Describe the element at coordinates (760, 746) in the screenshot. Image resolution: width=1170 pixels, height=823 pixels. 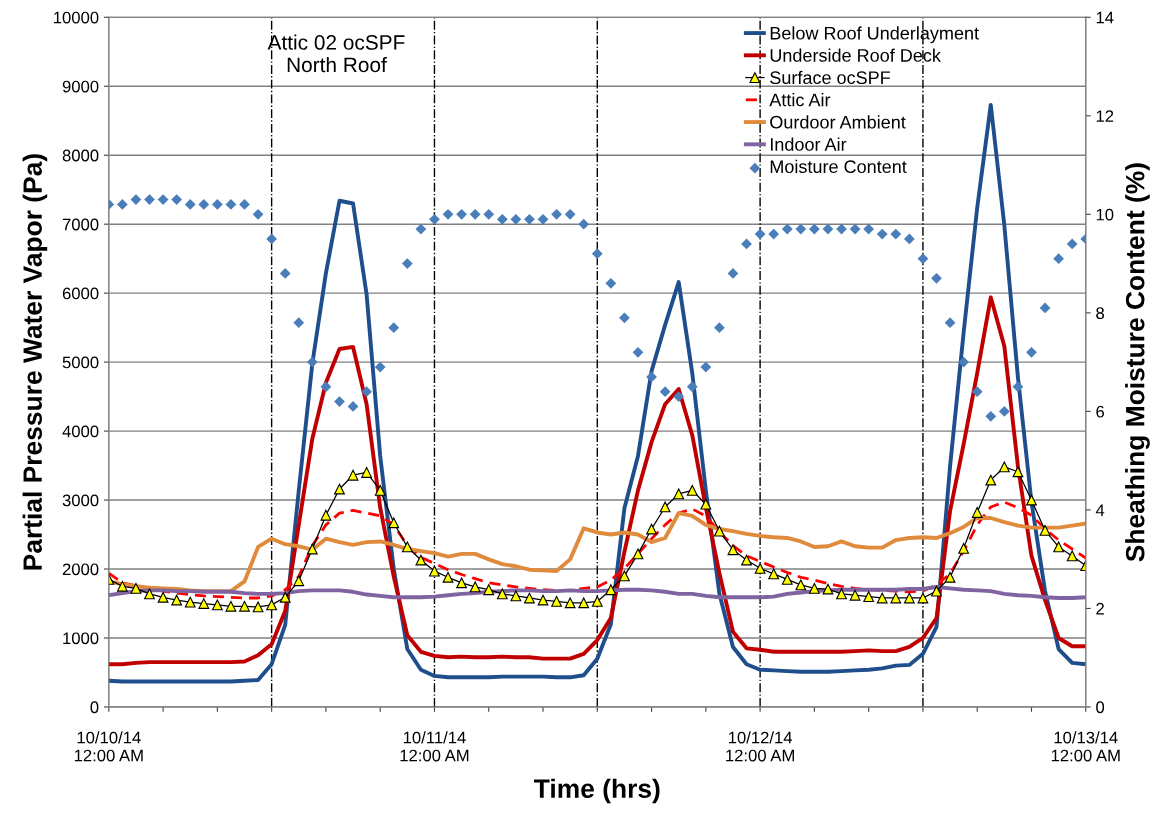
I see `x-tick-label: 10/12/14 12:00 AM` at that location.